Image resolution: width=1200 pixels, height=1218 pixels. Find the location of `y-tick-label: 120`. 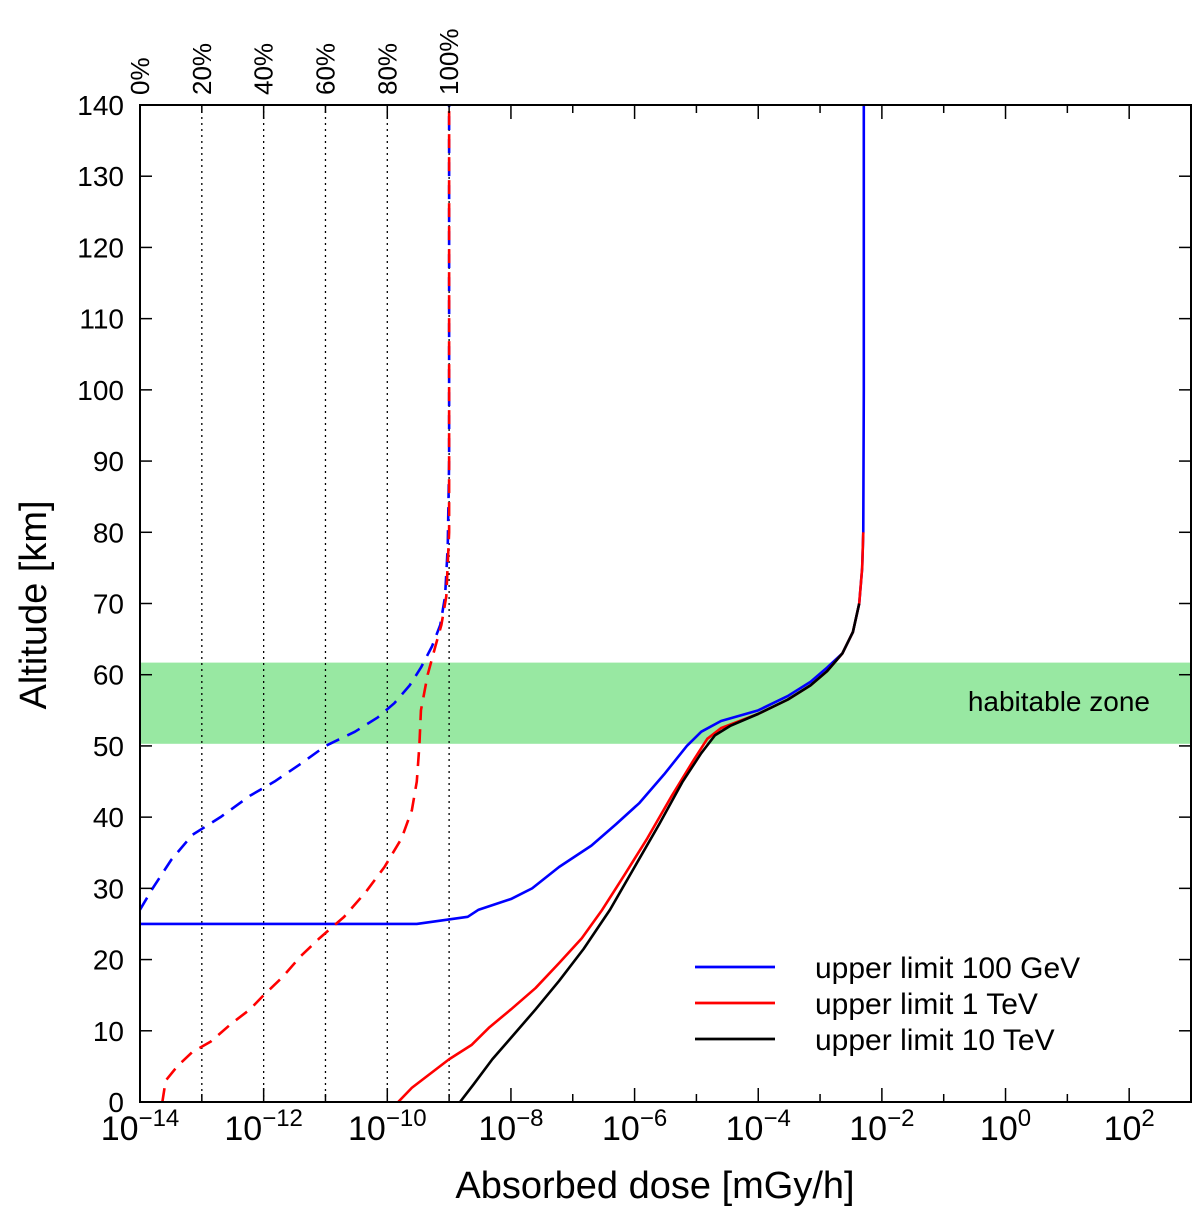

y-tick-label: 120 is located at coordinates (100, 247).